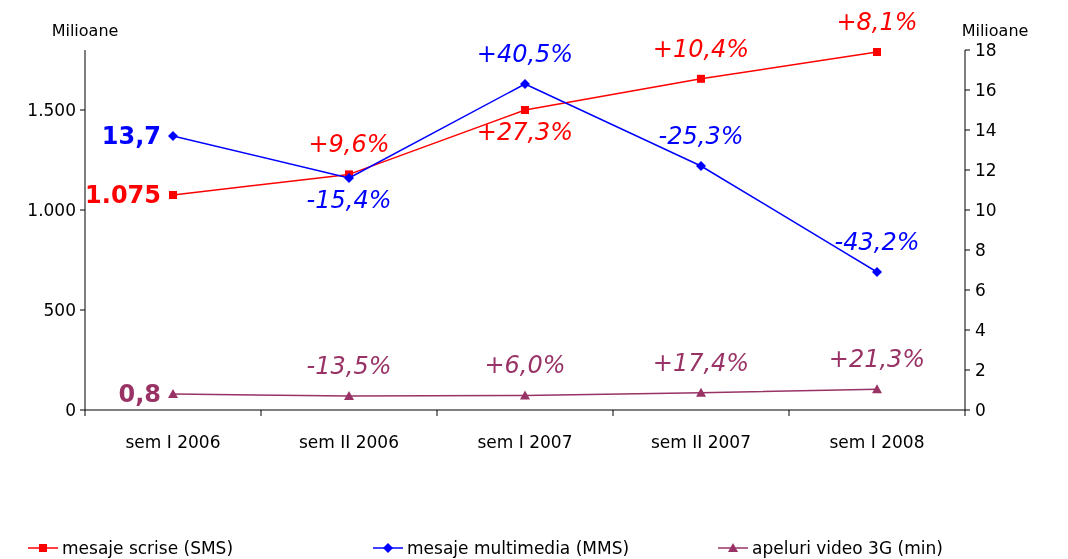 The height and width of the screenshot is (559, 1068). I want to click on y2-tick-label: 6, so click(980, 289).